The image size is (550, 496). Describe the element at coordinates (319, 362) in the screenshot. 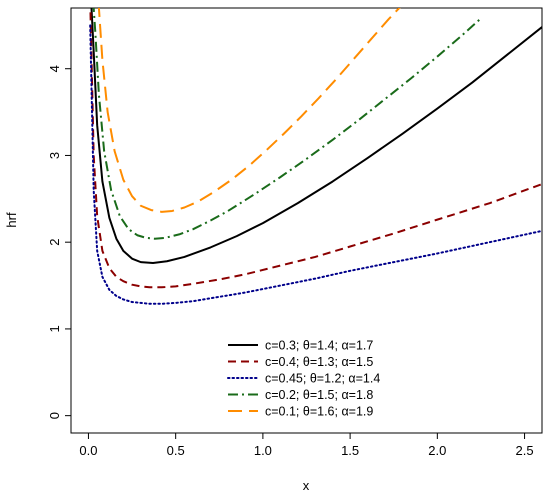

I see `legend-label-2: c=0.4; θ=1.3; α=1.5` at that location.